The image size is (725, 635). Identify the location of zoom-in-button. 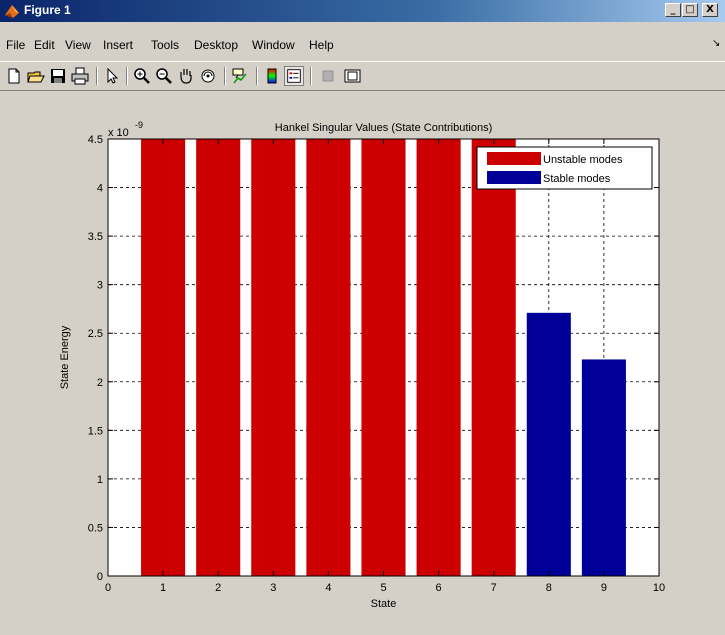
(142, 76).